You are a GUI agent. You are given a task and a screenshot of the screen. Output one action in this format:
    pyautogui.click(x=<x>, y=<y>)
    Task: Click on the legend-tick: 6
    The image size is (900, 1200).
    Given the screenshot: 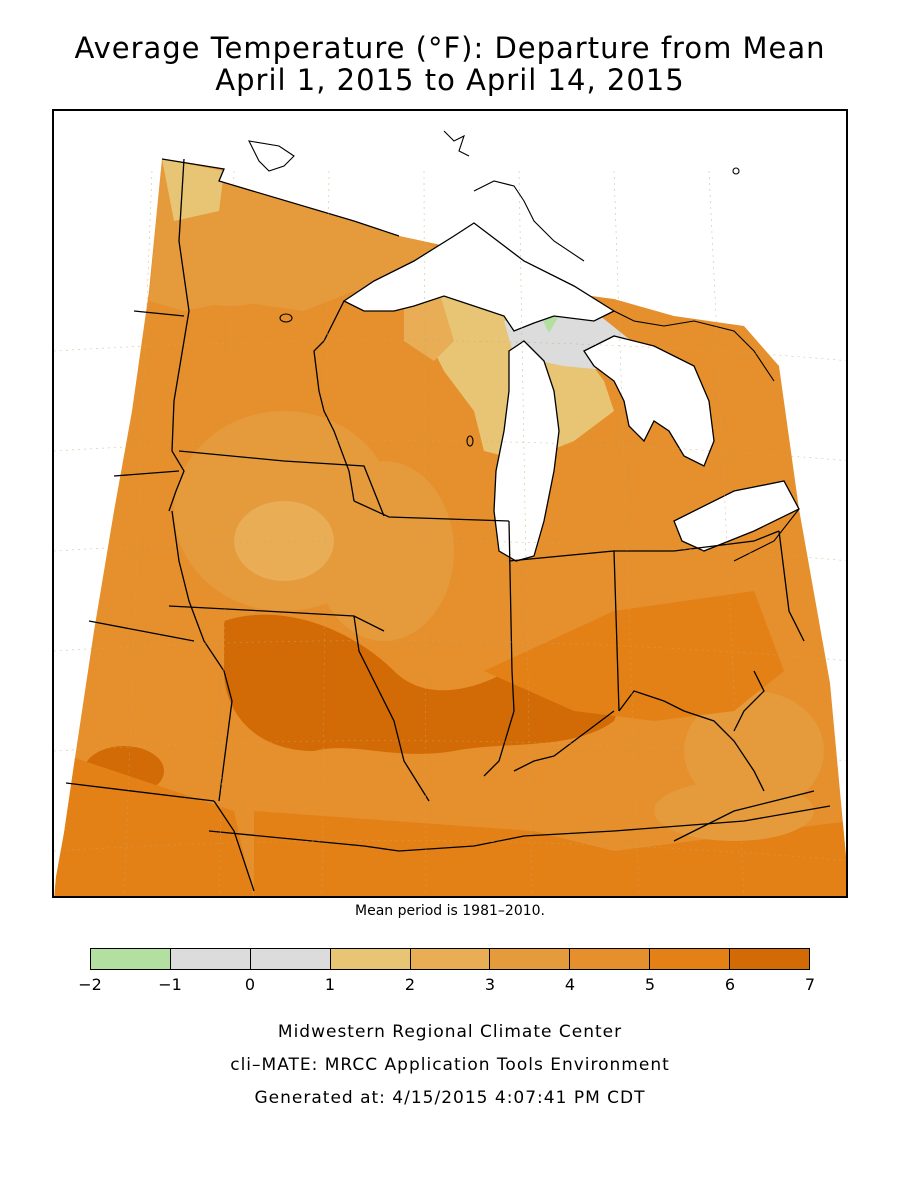 What is the action you would take?
    pyautogui.click(x=730, y=984)
    